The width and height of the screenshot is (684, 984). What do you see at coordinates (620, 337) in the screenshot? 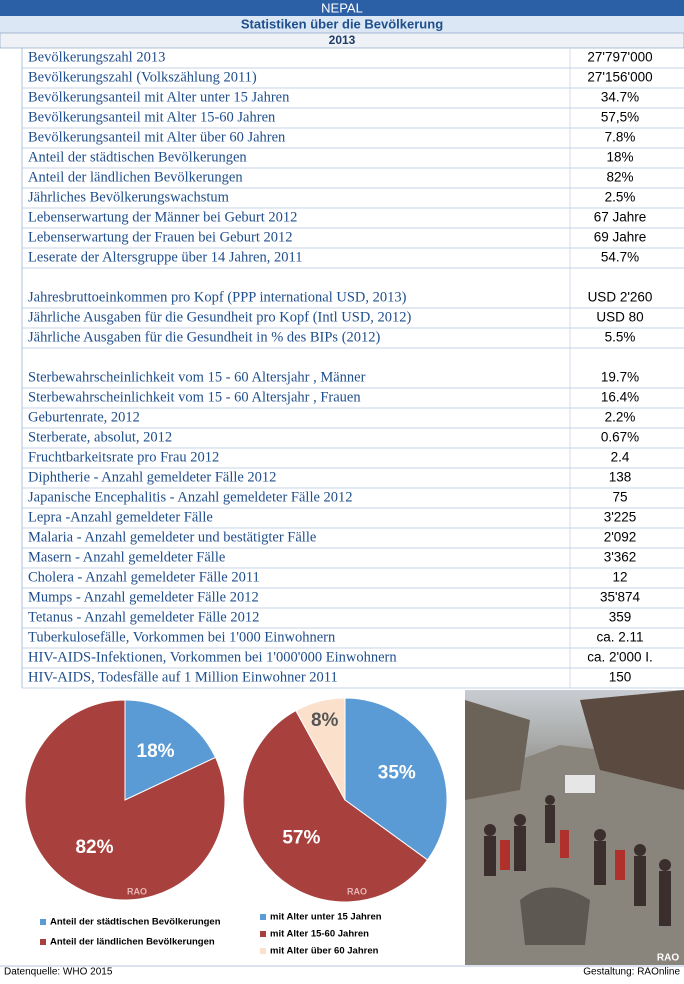
I see `row-value: 5.5%` at bounding box center [620, 337].